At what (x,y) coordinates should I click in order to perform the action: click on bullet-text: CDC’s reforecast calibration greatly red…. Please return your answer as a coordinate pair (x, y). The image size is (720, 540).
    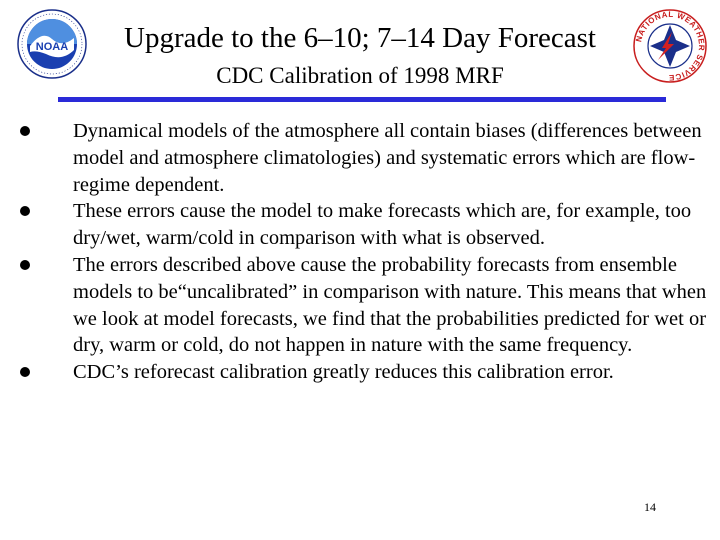
    Looking at the image, I should click on (343, 372).